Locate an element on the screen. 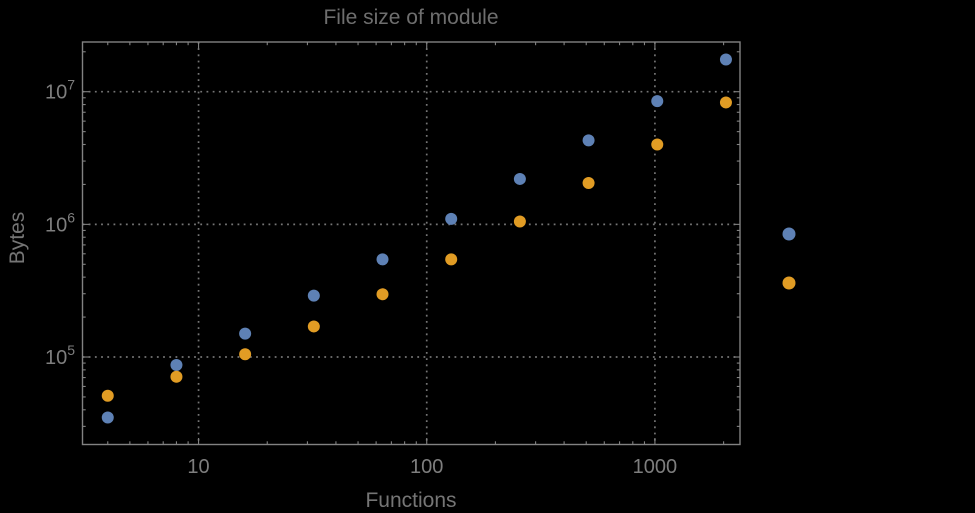 The height and width of the screenshot is (513, 975). data-point-series-2-orange-x32 is located at coordinates (313, 326).